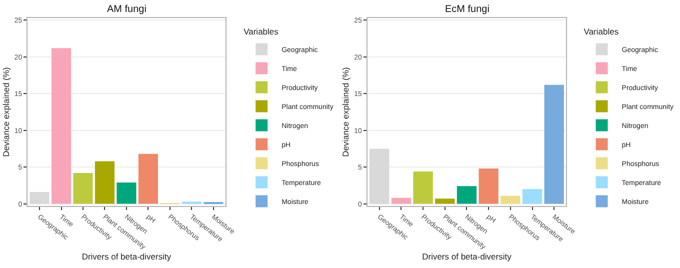  What do you see at coordinates (126, 9) in the screenshot?
I see `chart-title: AM fungi` at bounding box center [126, 9].